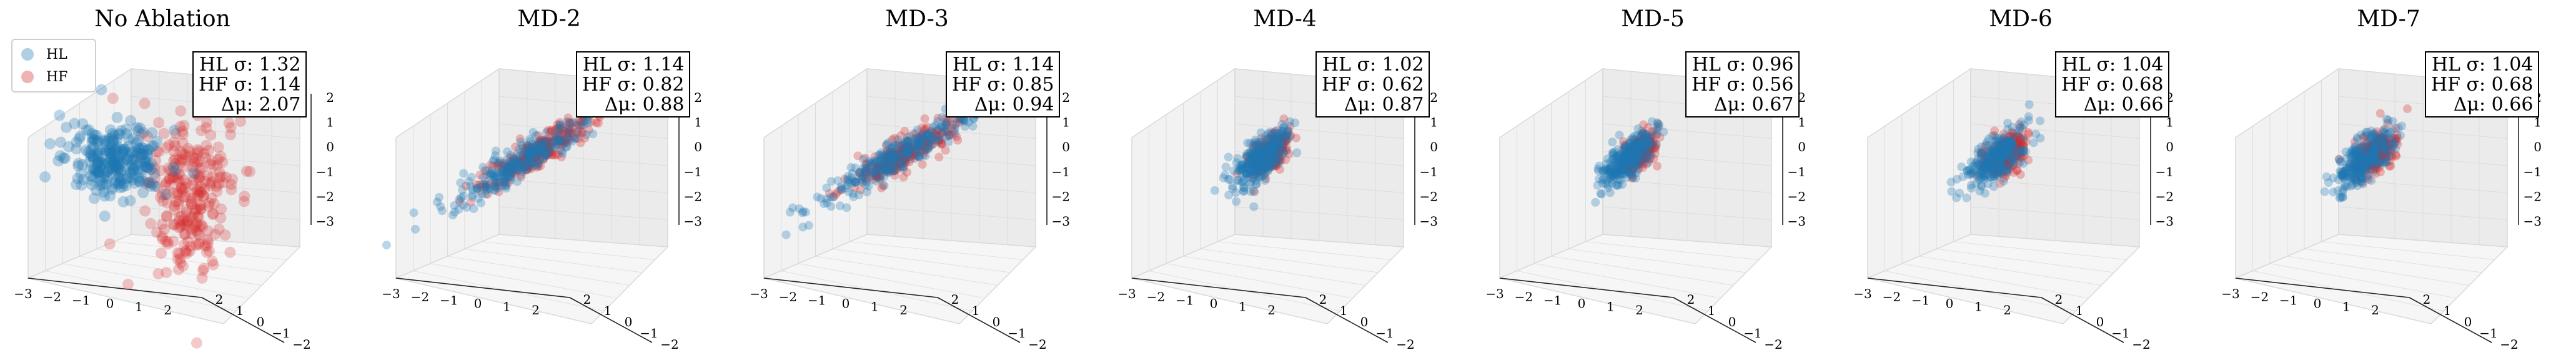 The image size is (2576, 355). Describe the element at coordinates (2165, 172) in the screenshot. I see `z-tick-label: −1` at that location.